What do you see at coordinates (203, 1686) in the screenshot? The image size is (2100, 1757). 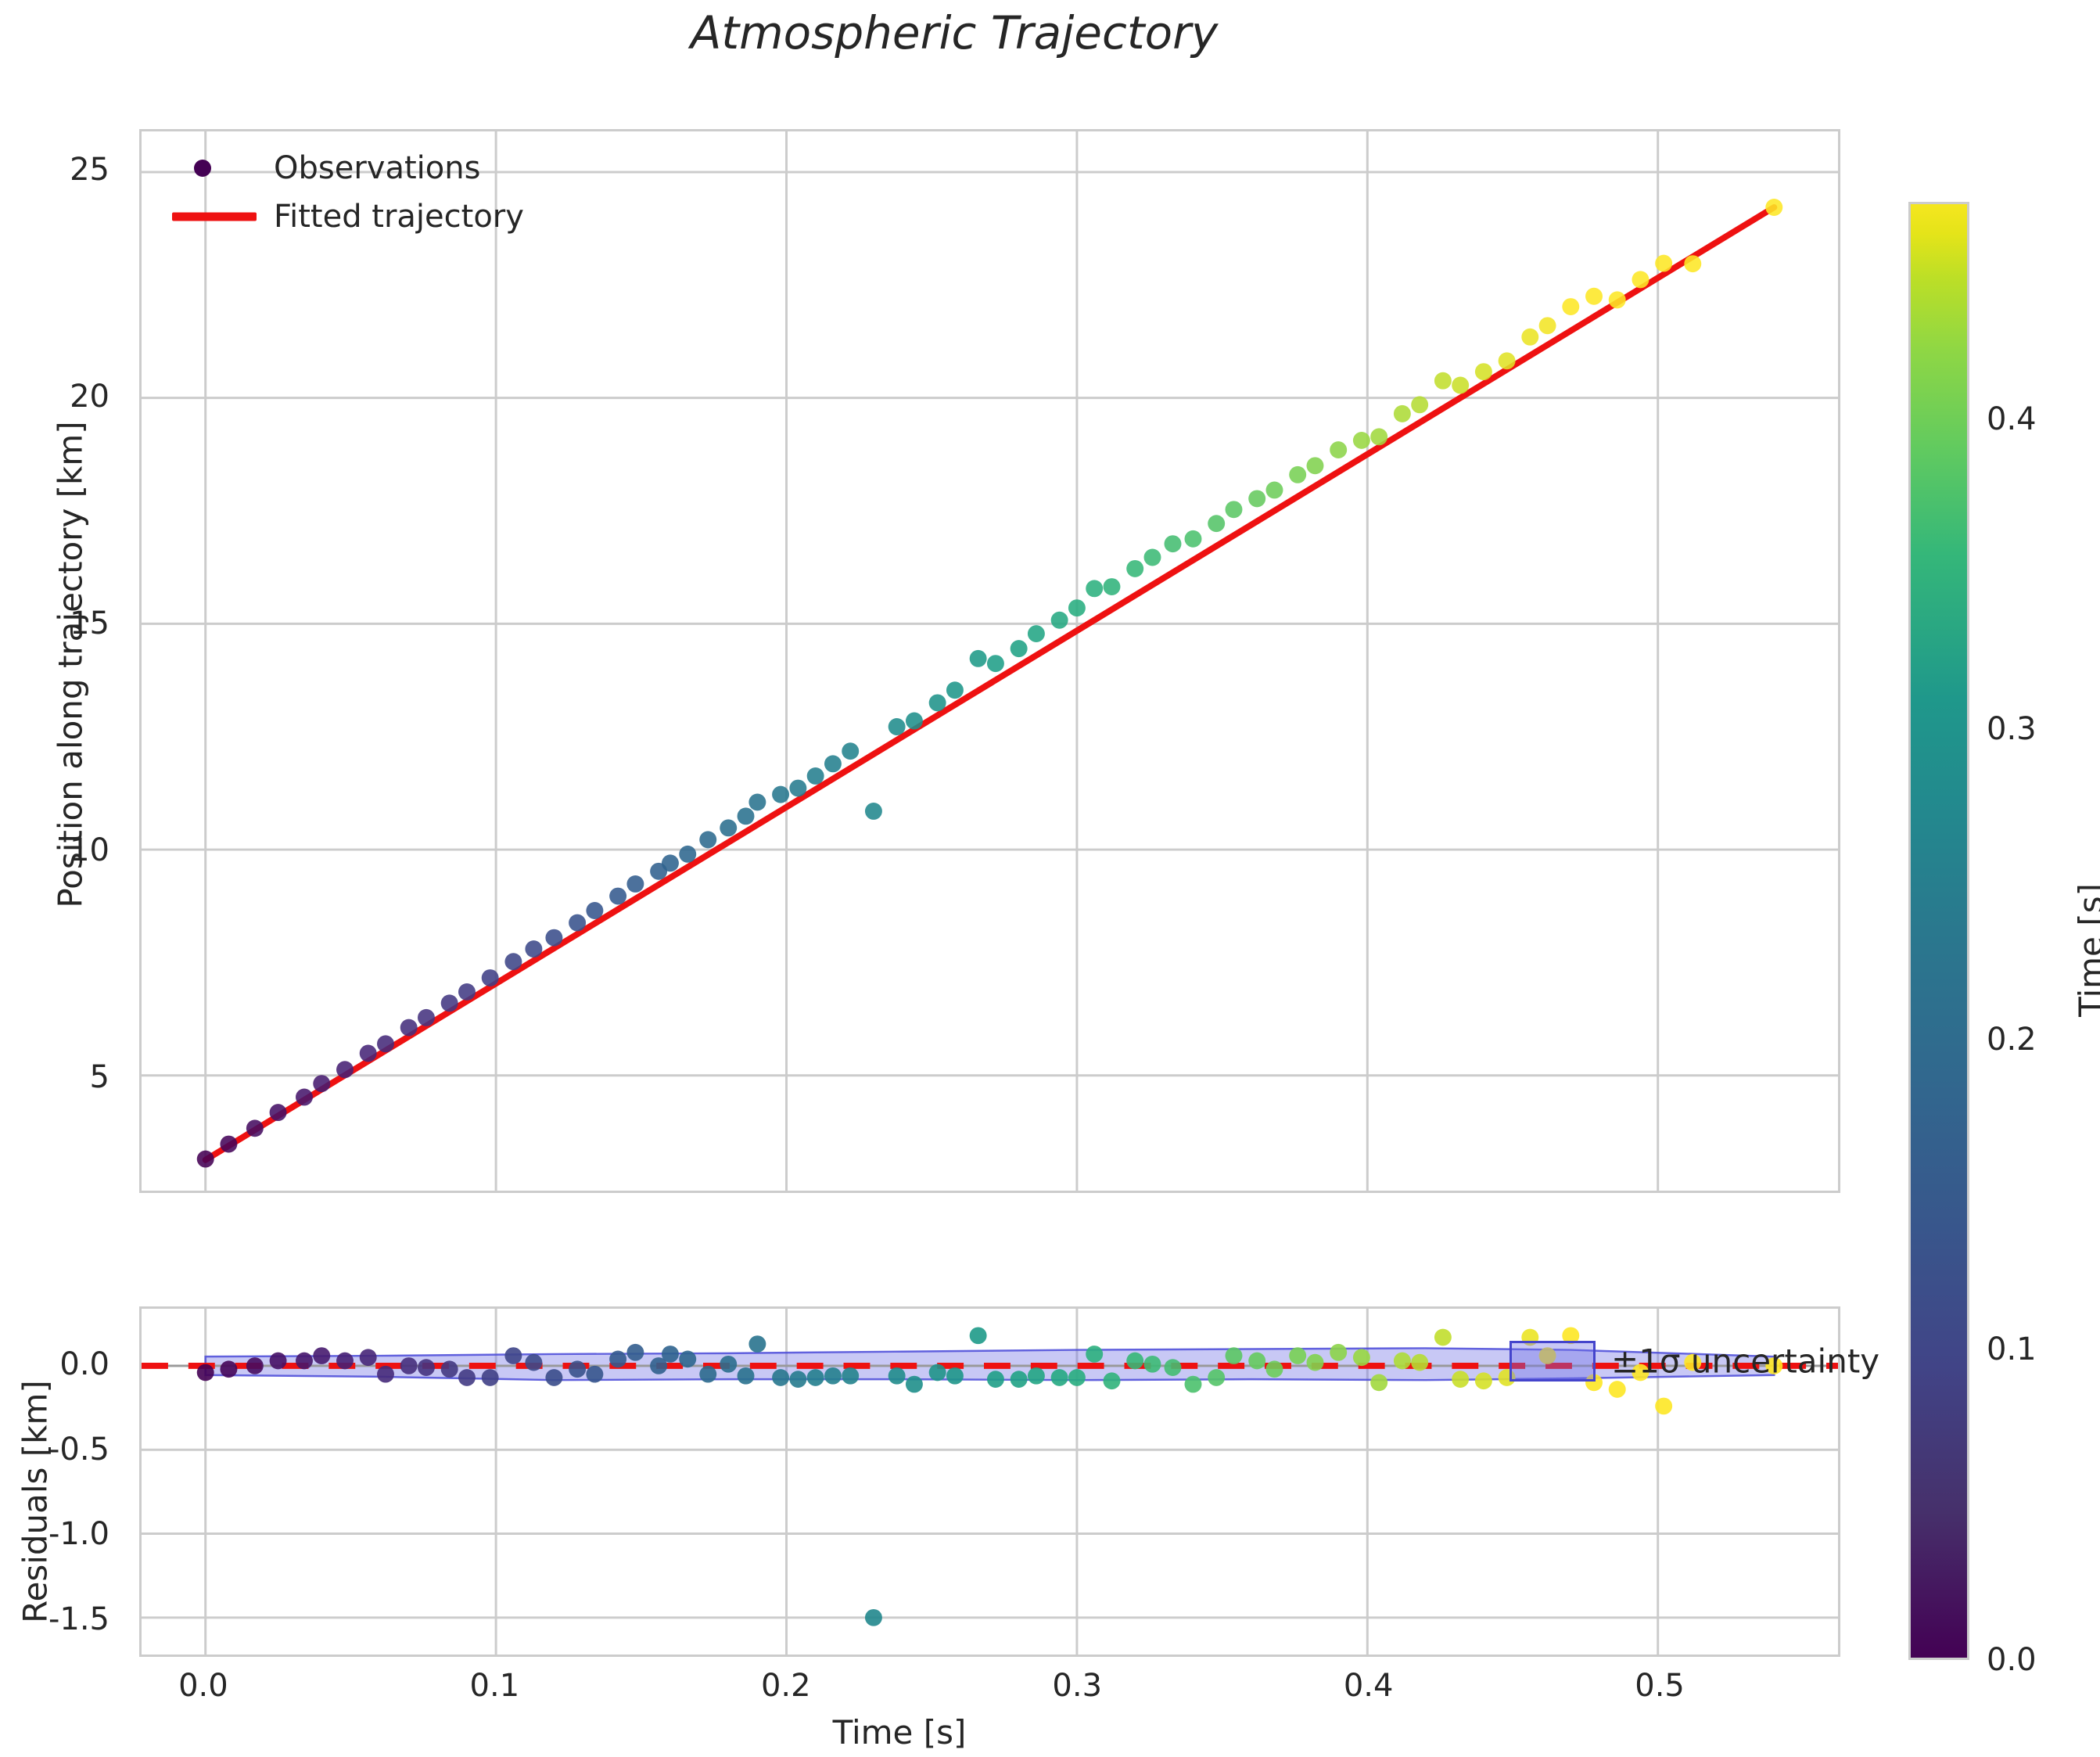 I see `xtick-0: 0.0` at bounding box center [203, 1686].